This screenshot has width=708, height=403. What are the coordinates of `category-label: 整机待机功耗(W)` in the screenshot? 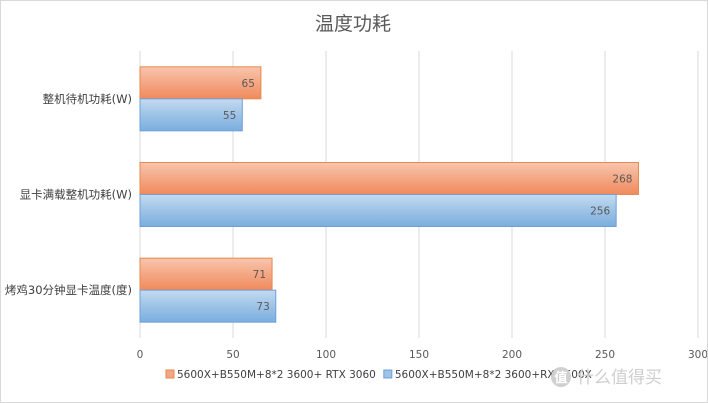 It's located at (87, 99).